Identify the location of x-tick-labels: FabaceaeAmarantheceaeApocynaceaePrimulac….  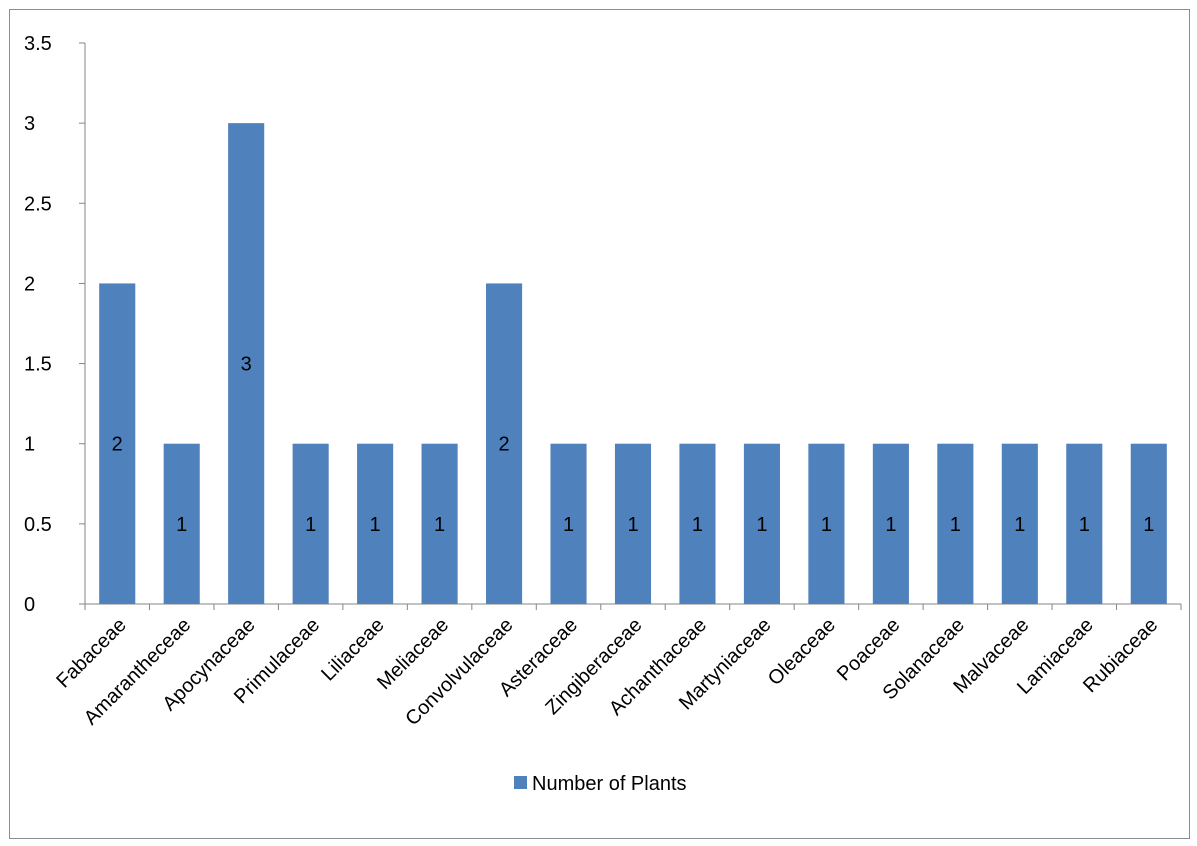
(607, 672).